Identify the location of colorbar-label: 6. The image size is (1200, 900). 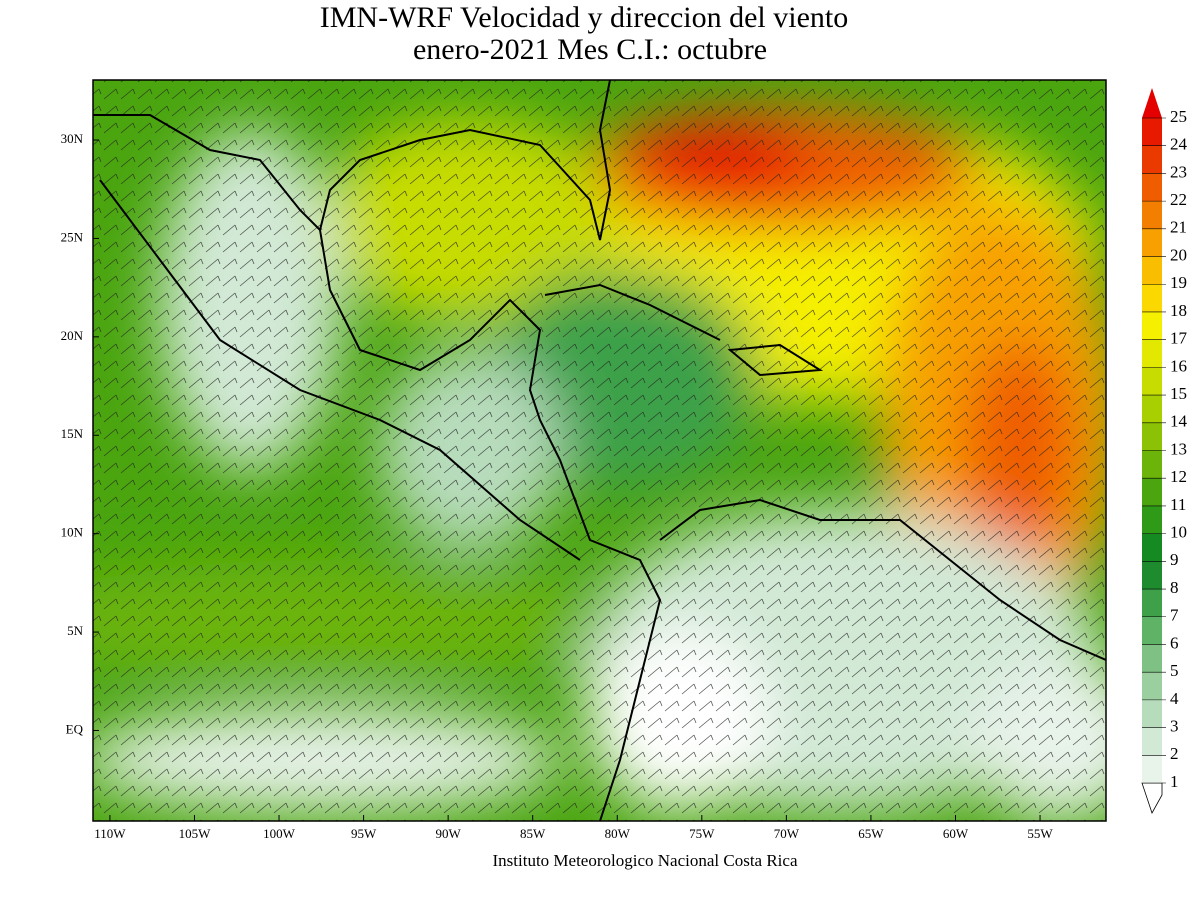
(1174, 642).